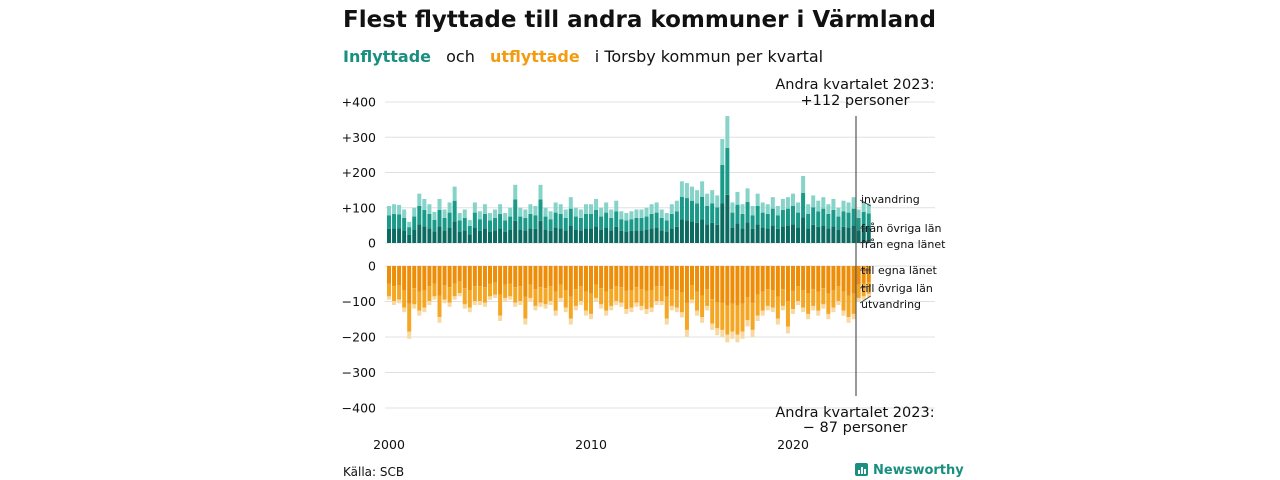 The height and width of the screenshot is (480, 1280). What do you see at coordinates (535, 56) in the screenshot?
I see `subtitle-outflow-word: utflyttade` at bounding box center [535, 56].